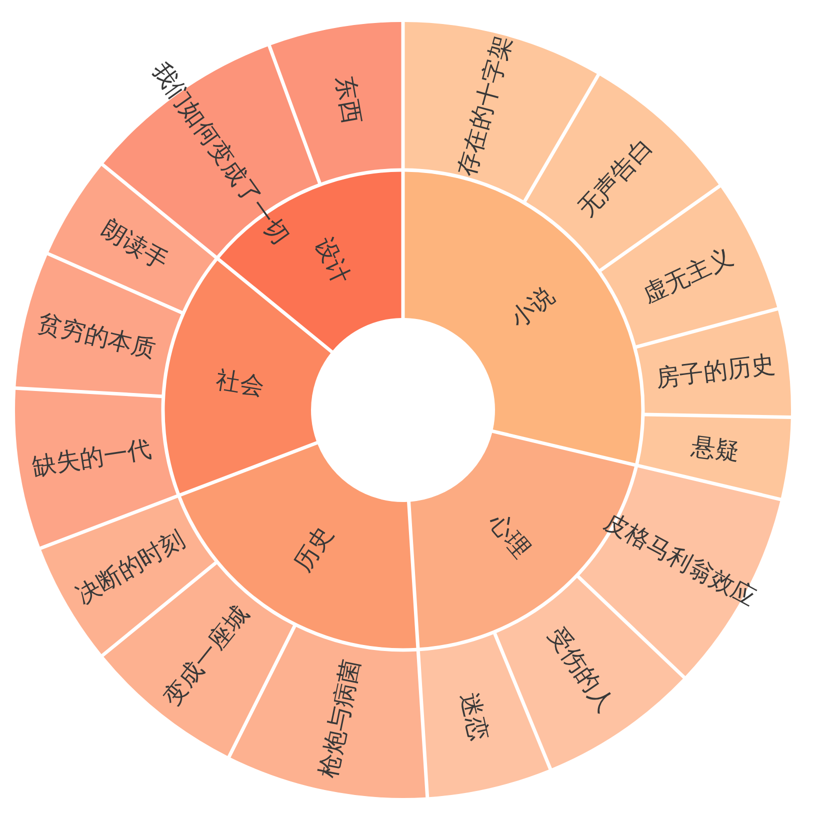 This screenshot has height=822, width=817. Describe the element at coordinates (509, 536) in the screenshot. I see `slice-label: 心理` at that location.